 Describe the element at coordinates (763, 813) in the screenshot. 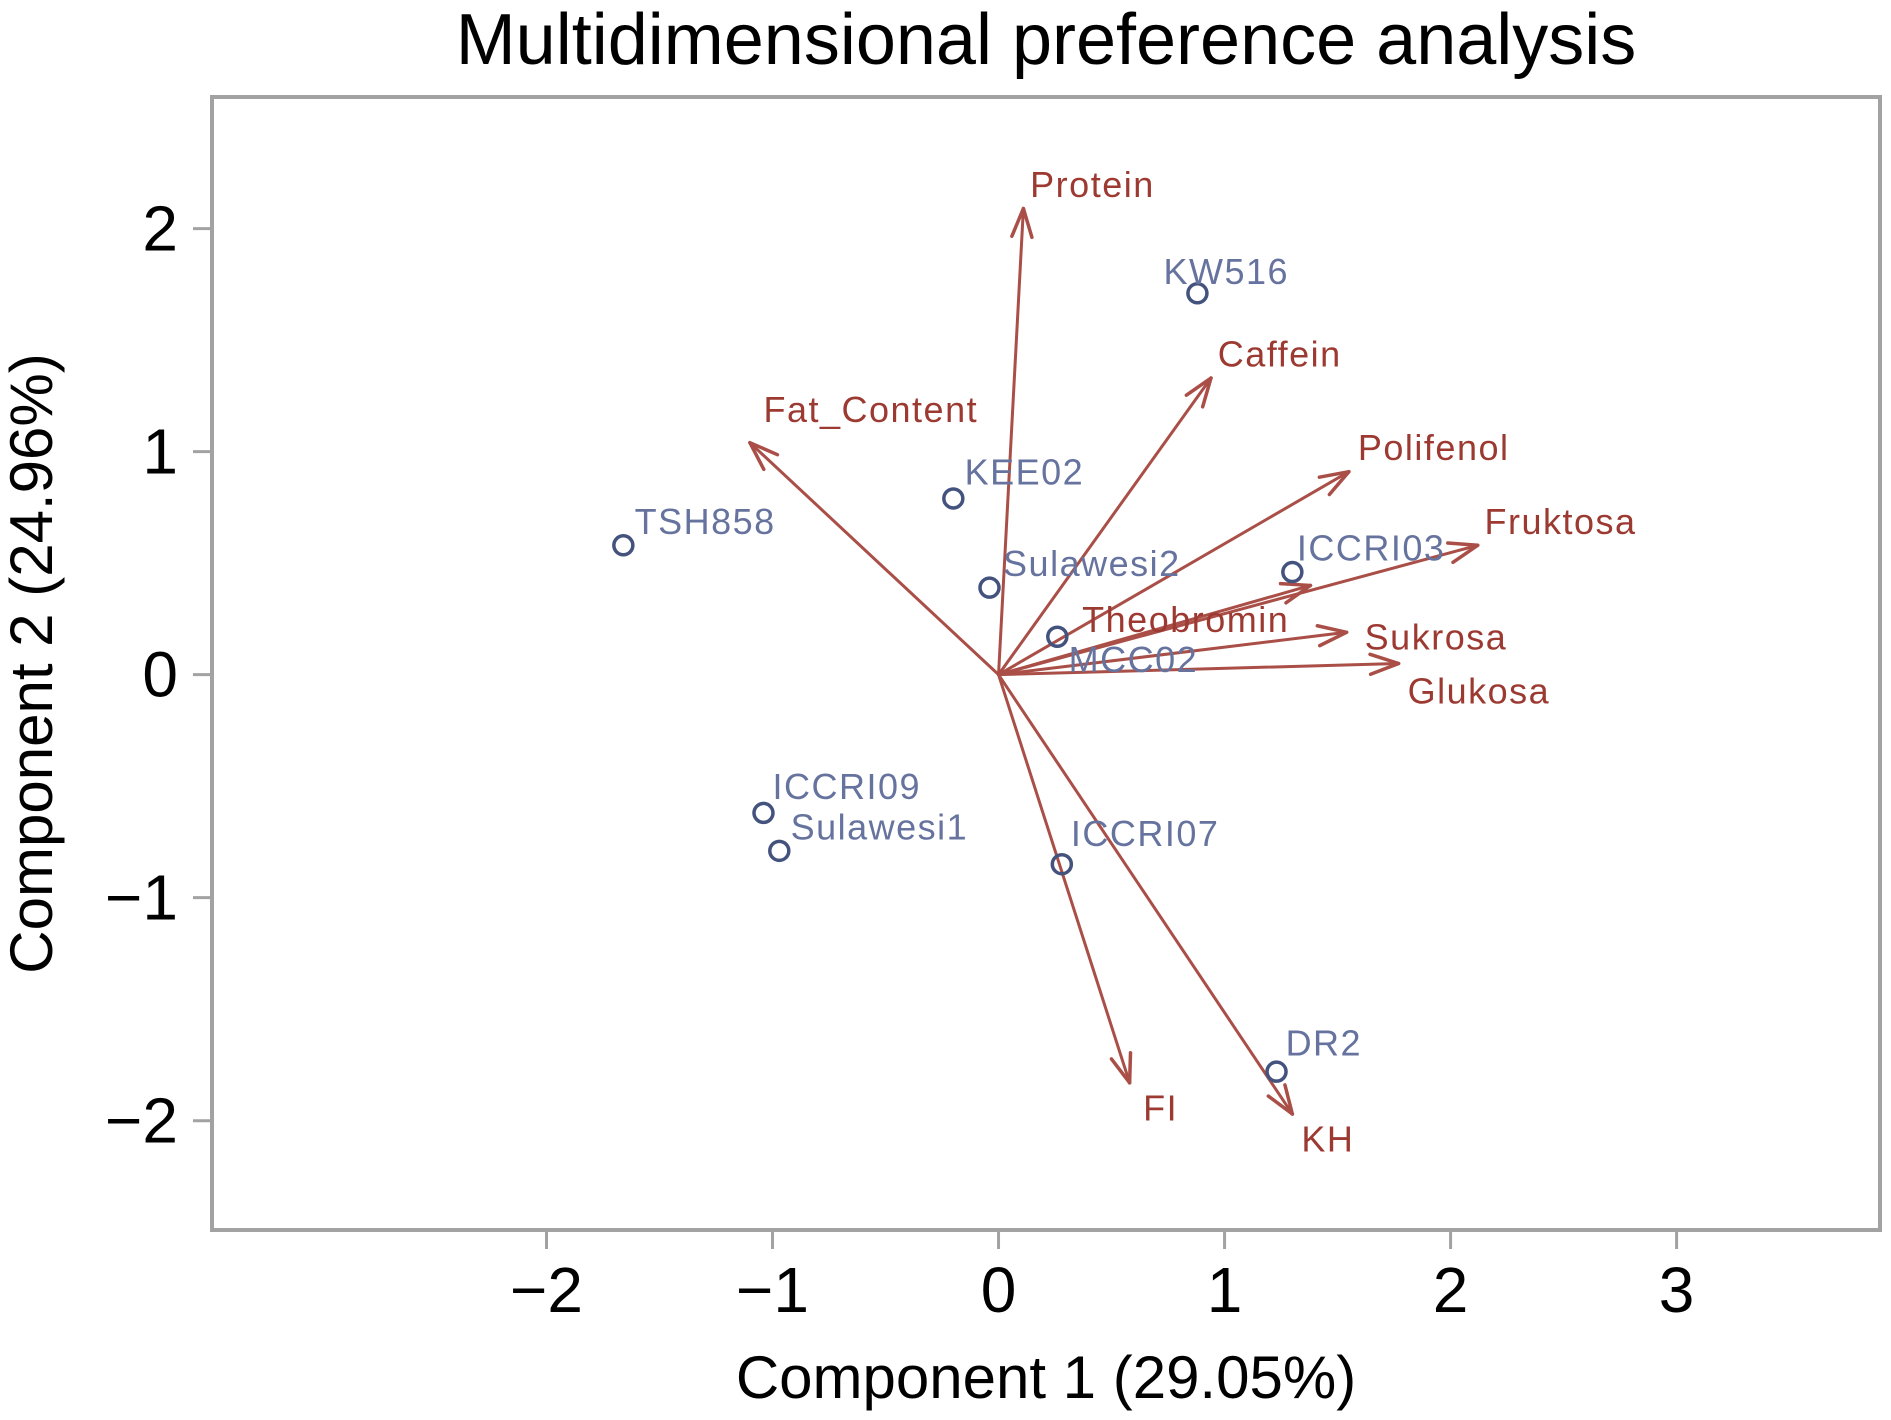

I see `sample-marker-iccri09` at that location.